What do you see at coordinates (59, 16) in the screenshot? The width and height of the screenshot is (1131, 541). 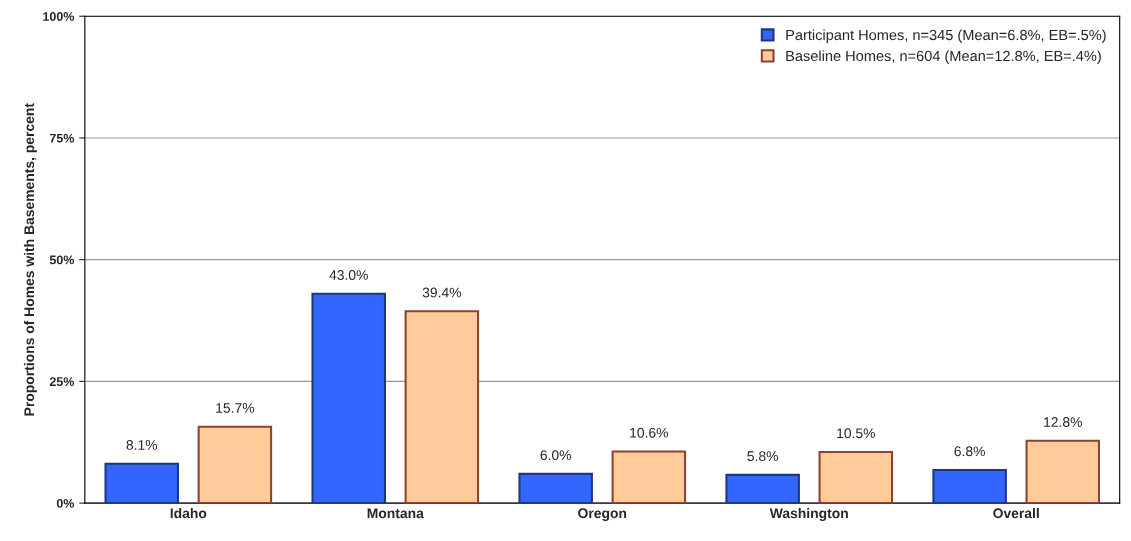 I see `y-tick-label: 100%` at bounding box center [59, 16].